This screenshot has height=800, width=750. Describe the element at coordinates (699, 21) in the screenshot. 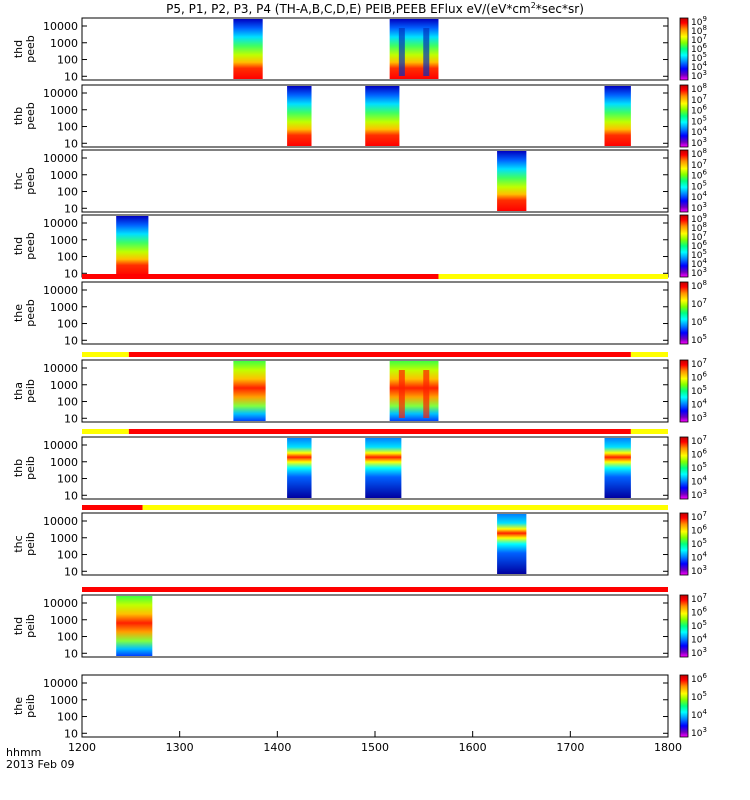

I see `colorbar-tick-label: 10⁹` at that location.